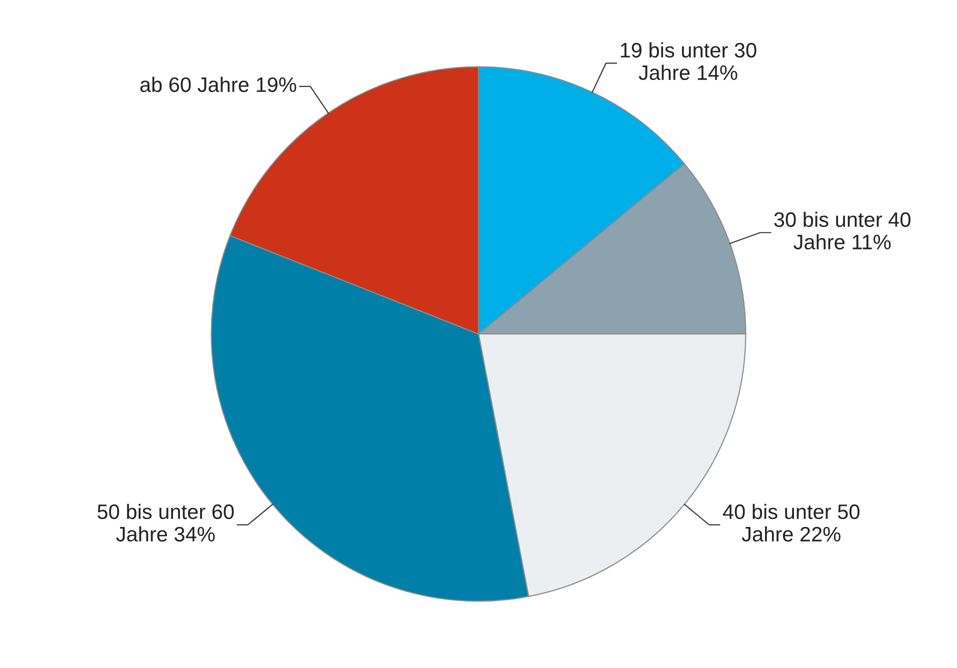 This screenshot has height=668, width=957. What do you see at coordinates (791, 523) in the screenshot?
I see `slice-label: 40 bis unter 50 Jahre 22%` at bounding box center [791, 523].